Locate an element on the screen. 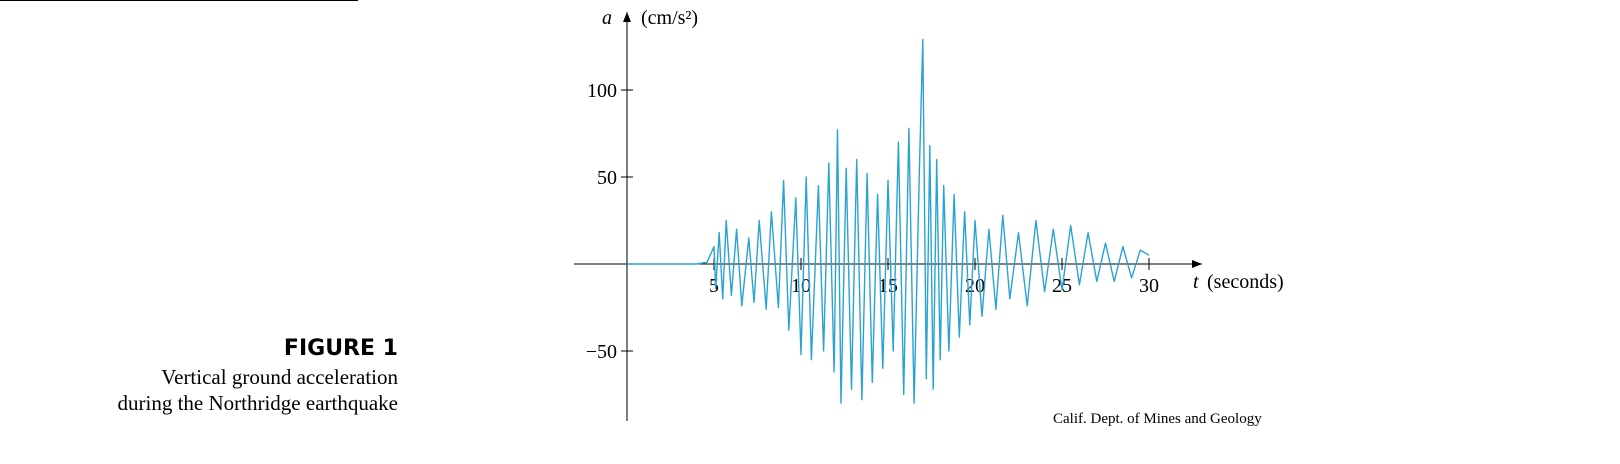 This screenshot has height=464, width=1620. x-tick-label: 10 is located at coordinates (801, 286).